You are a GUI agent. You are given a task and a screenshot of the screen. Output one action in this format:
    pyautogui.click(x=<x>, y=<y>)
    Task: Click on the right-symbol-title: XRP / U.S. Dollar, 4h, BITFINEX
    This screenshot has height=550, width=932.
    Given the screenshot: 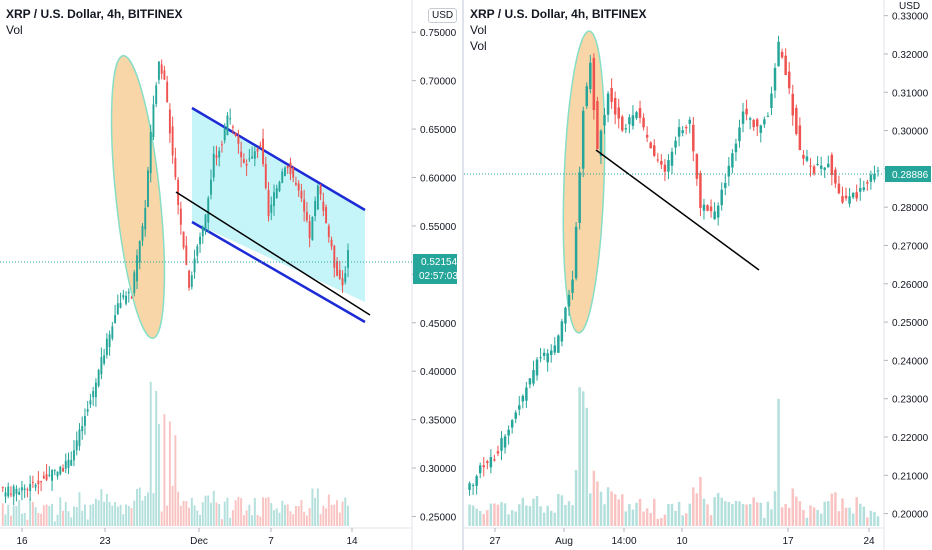 What is the action you would take?
    pyautogui.click(x=558, y=14)
    